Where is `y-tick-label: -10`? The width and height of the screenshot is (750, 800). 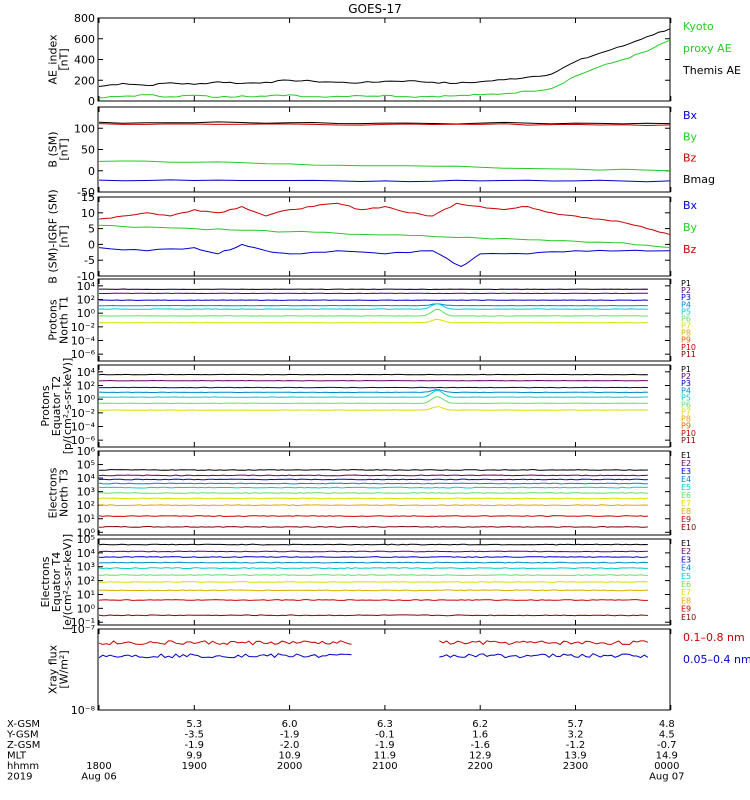
y-tick-label: -10 is located at coordinates (86, 276).